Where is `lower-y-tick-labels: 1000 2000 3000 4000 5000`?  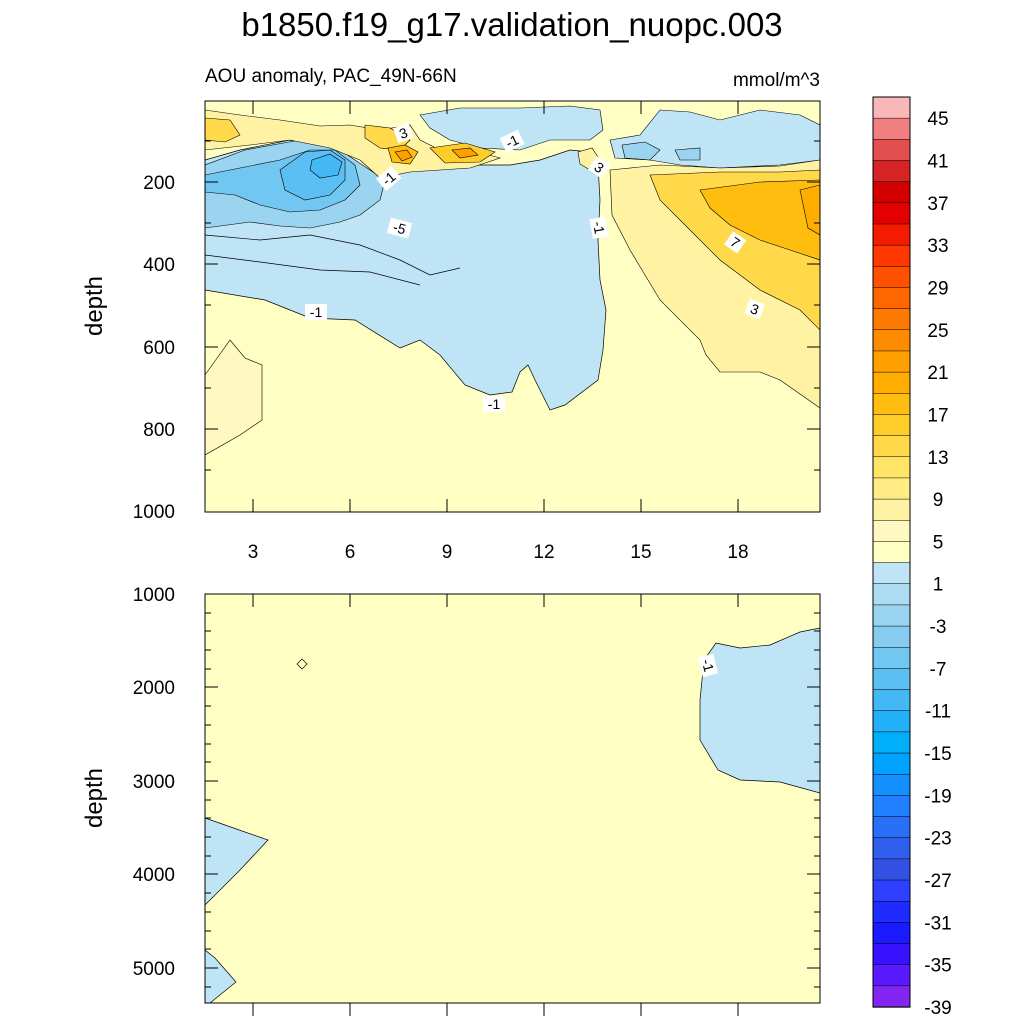 lower-y-tick-labels: 1000 2000 3000 4000 5000 is located at coordinates (154, 782).